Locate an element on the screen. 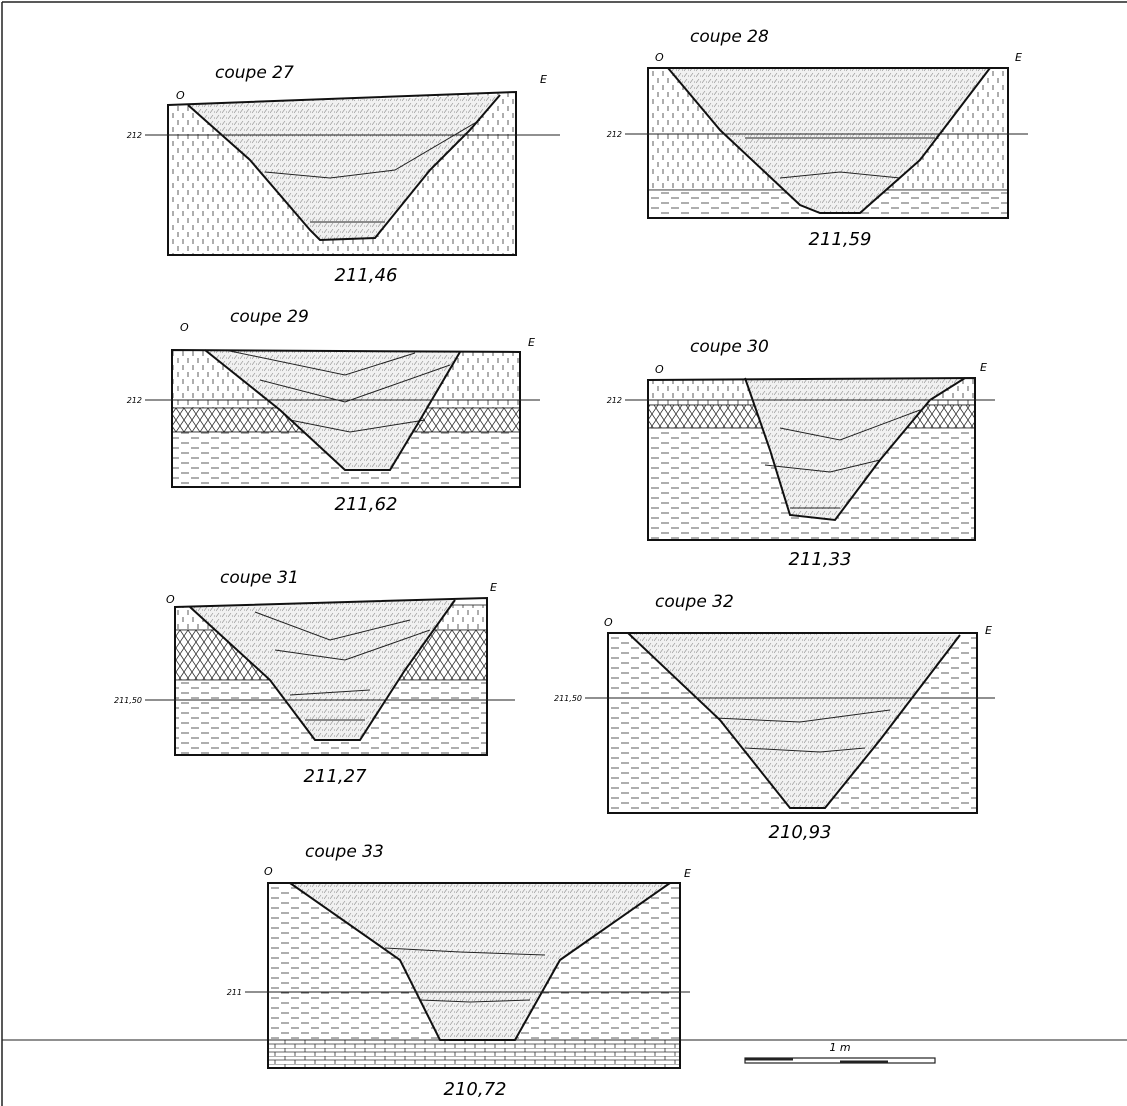 Image resolution: width=1127 pixels, height=1106 pixels. base-elevation: 211,59 is located at coordinates (840, 239).